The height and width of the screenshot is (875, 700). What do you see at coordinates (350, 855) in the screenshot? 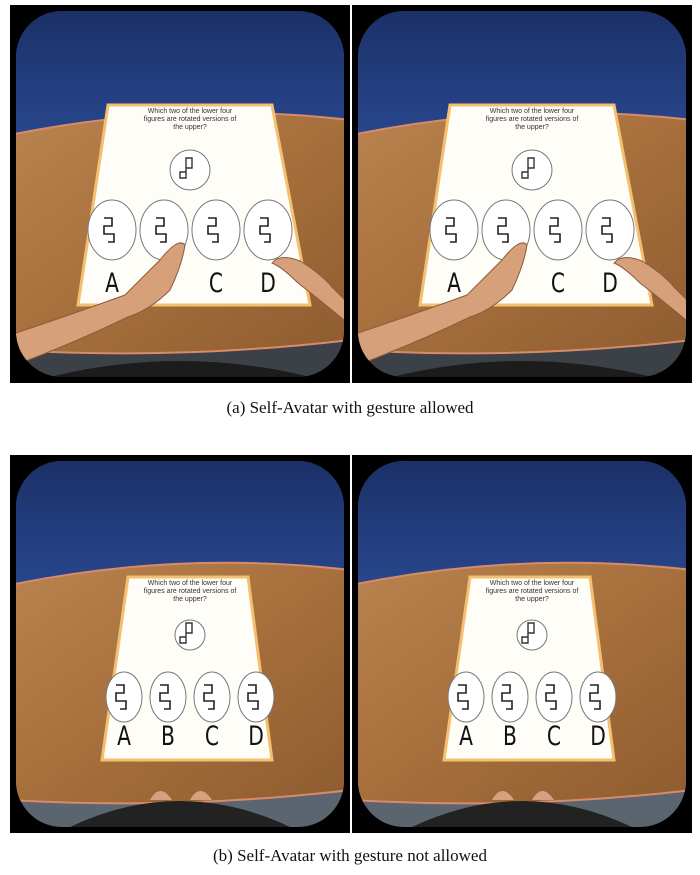
I see `caption: (b) Self-Avatar with gesture not allowed` at bounding box center [350, 855].